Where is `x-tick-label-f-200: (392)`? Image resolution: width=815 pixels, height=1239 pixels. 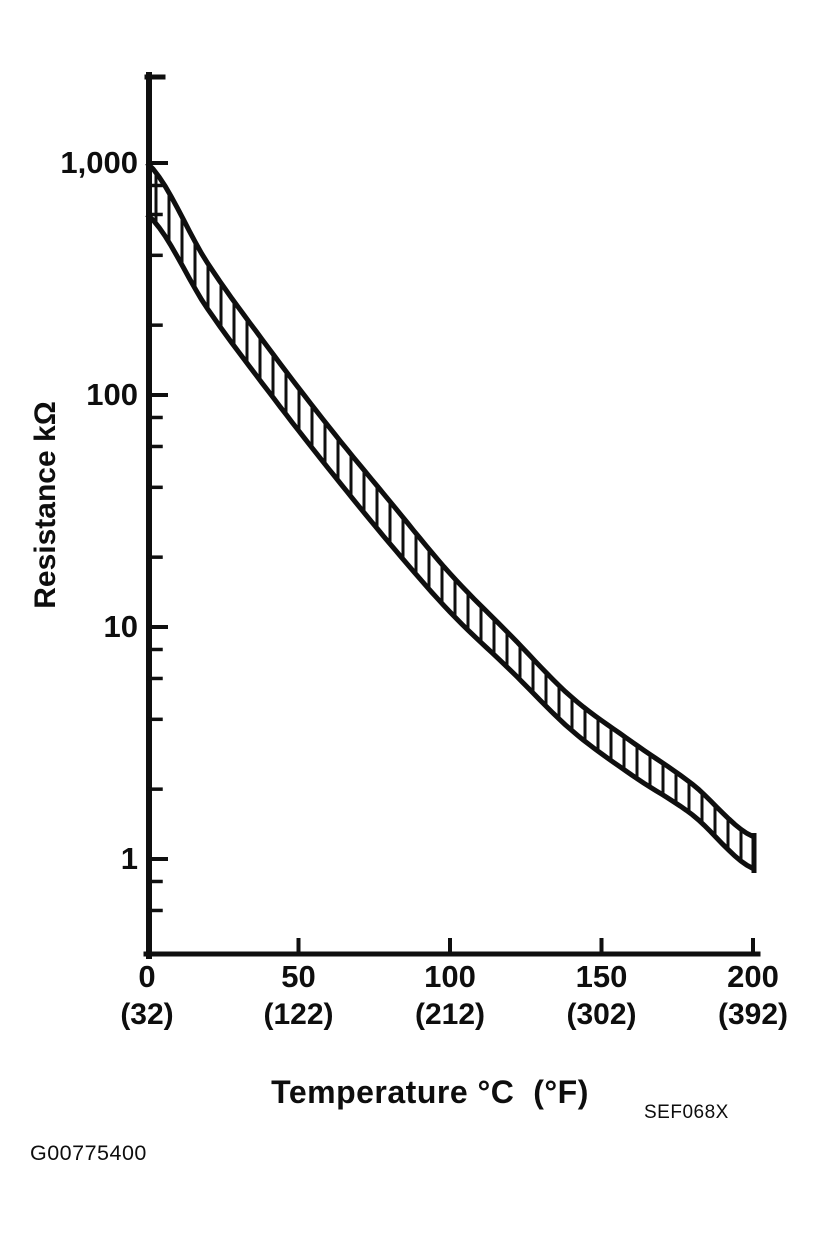 x-tick-label-f-200: (392) is located at coordinates (753, 1014).